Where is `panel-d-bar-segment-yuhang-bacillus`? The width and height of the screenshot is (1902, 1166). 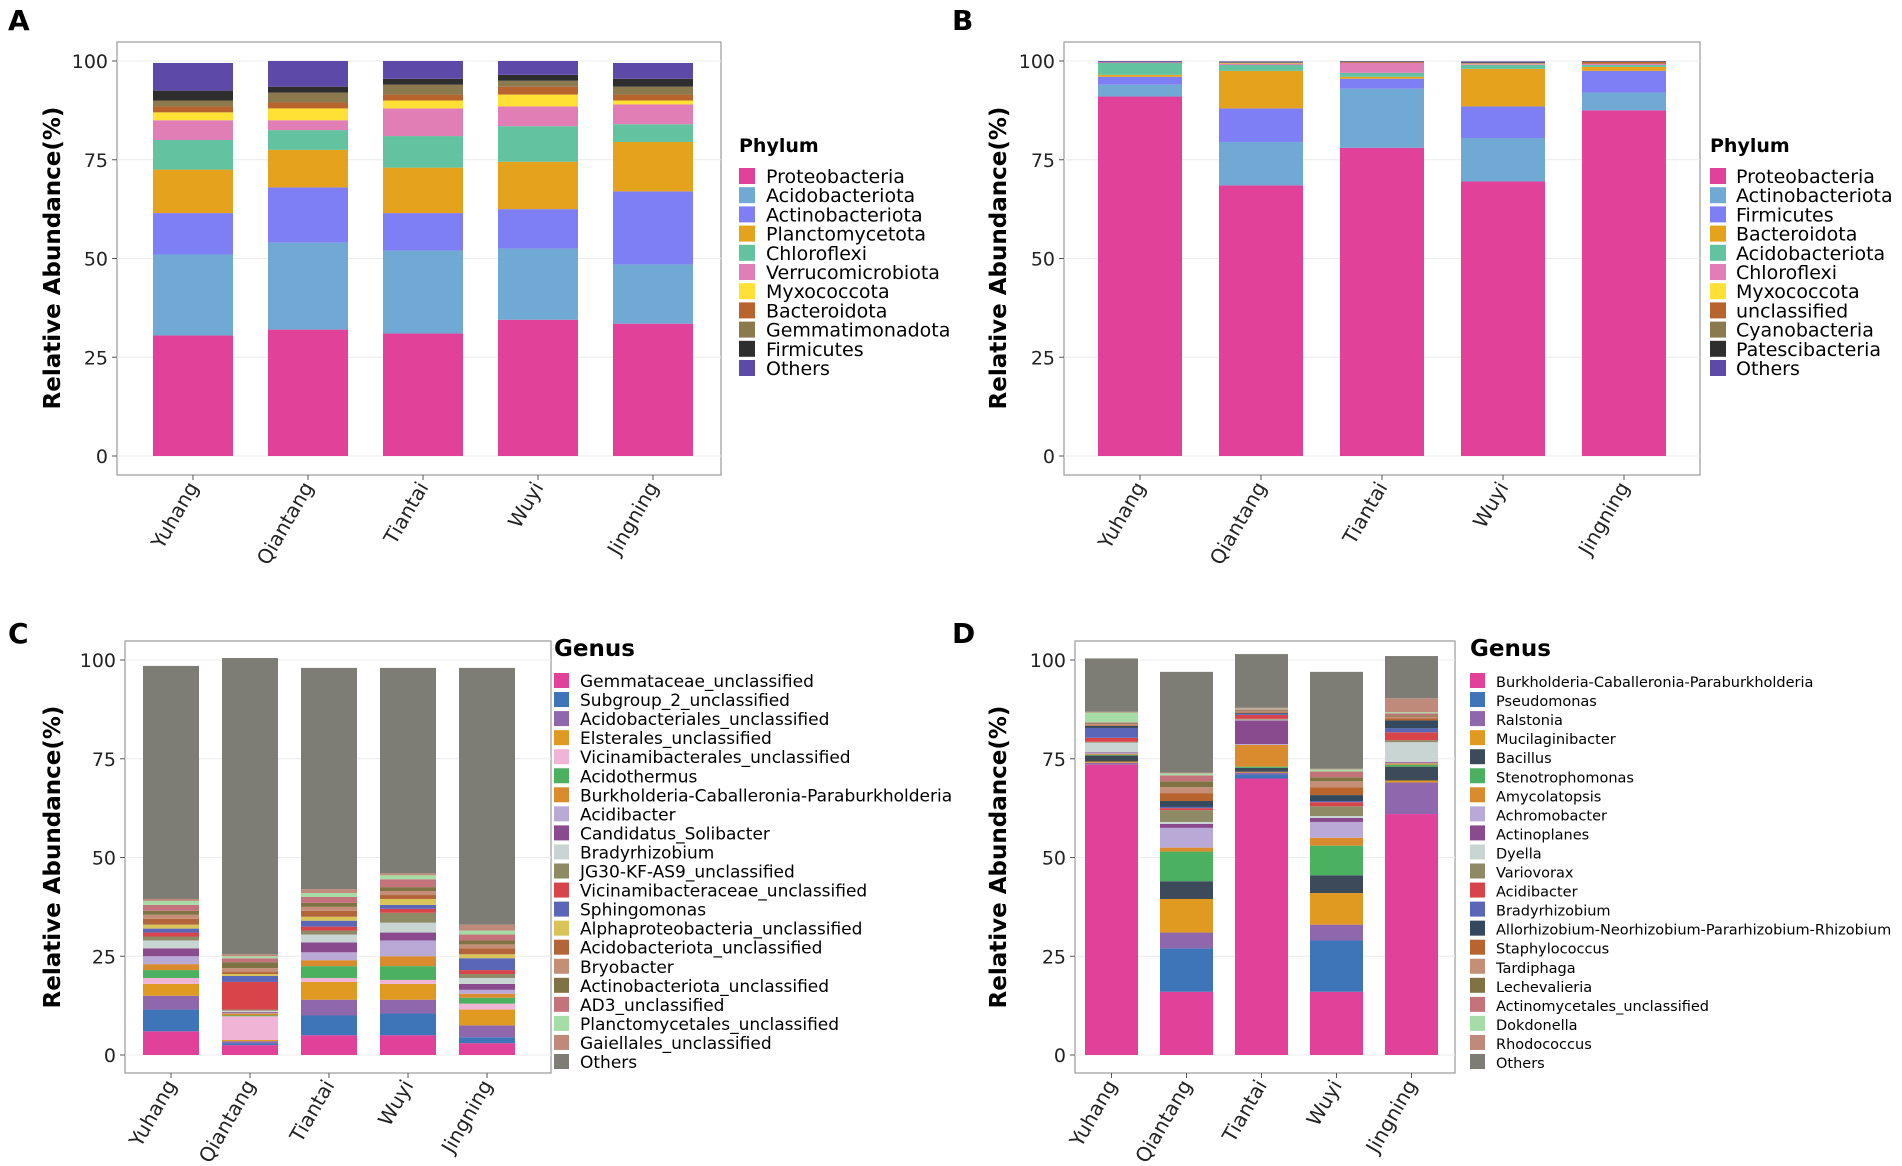 panel-d-bar-segment-yuhang-bacillus is located at coordinates (1111, 758).